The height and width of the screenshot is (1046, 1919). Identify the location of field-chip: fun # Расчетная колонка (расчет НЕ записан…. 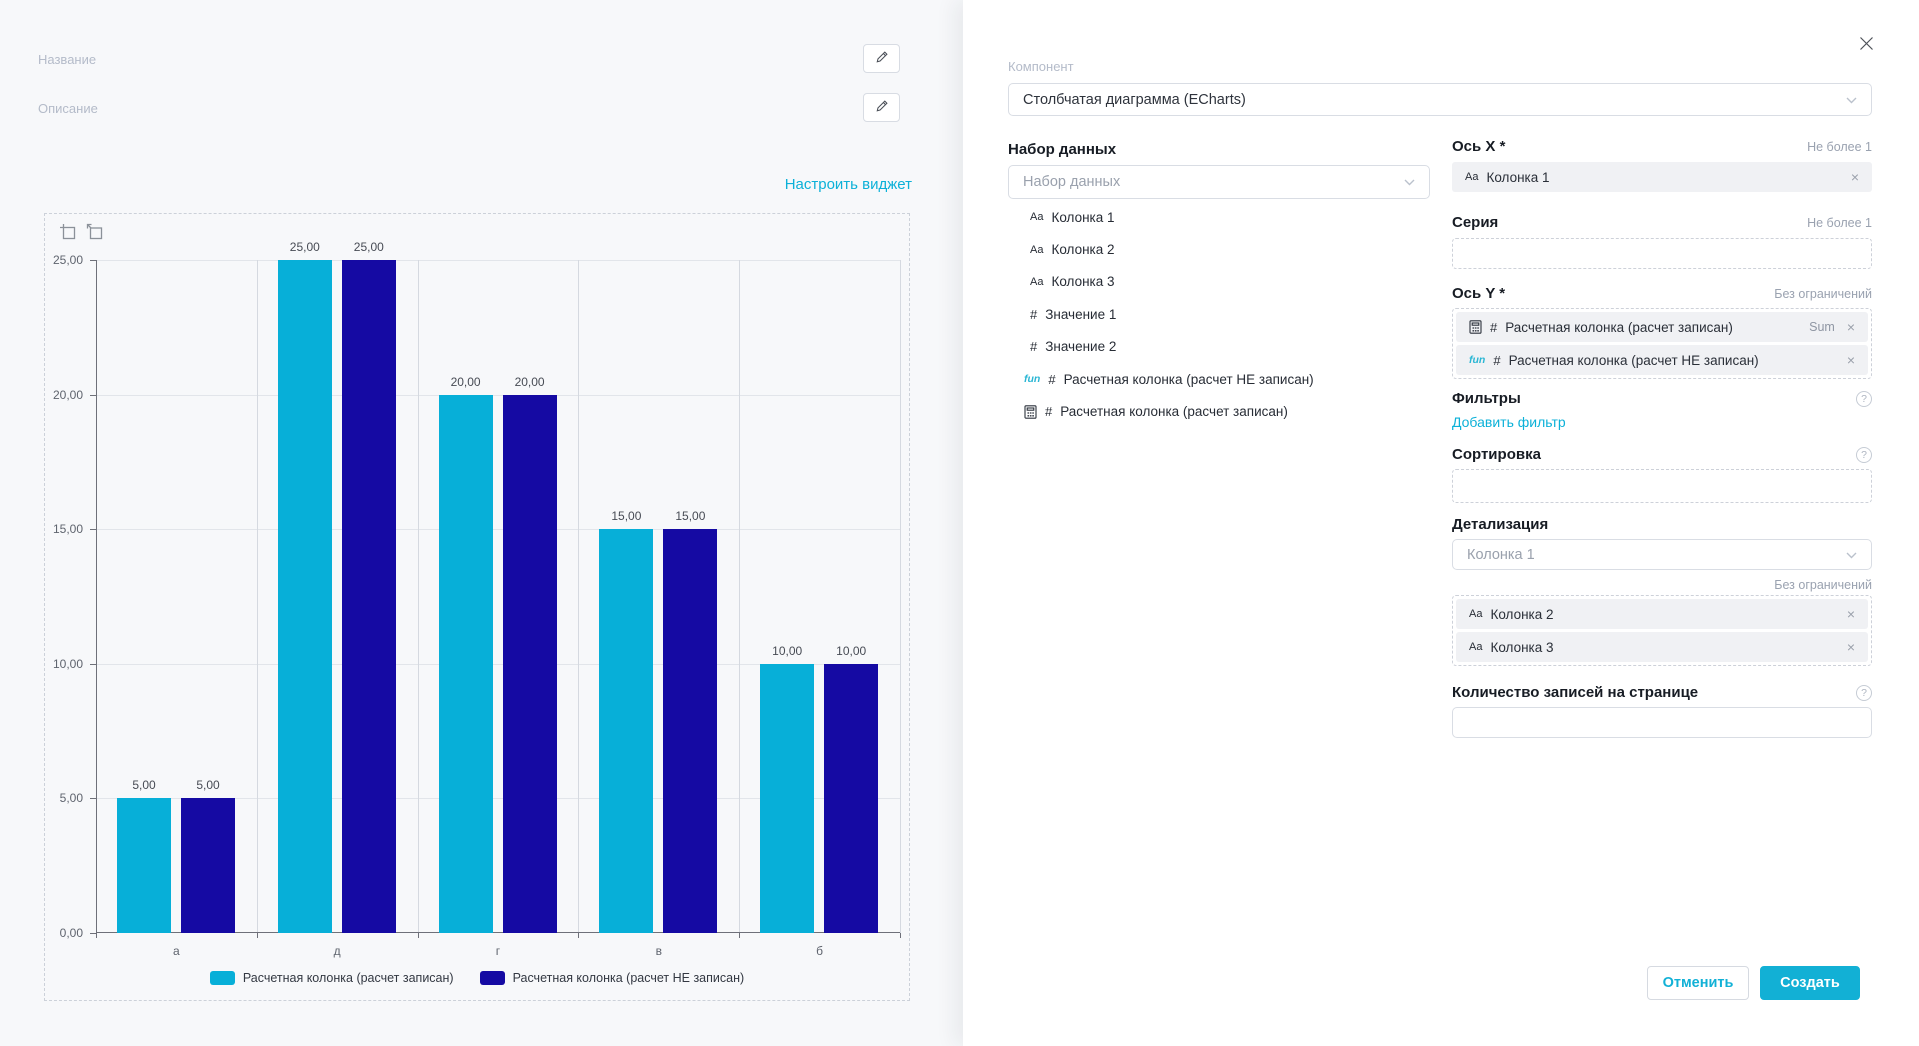
(1662, 360).